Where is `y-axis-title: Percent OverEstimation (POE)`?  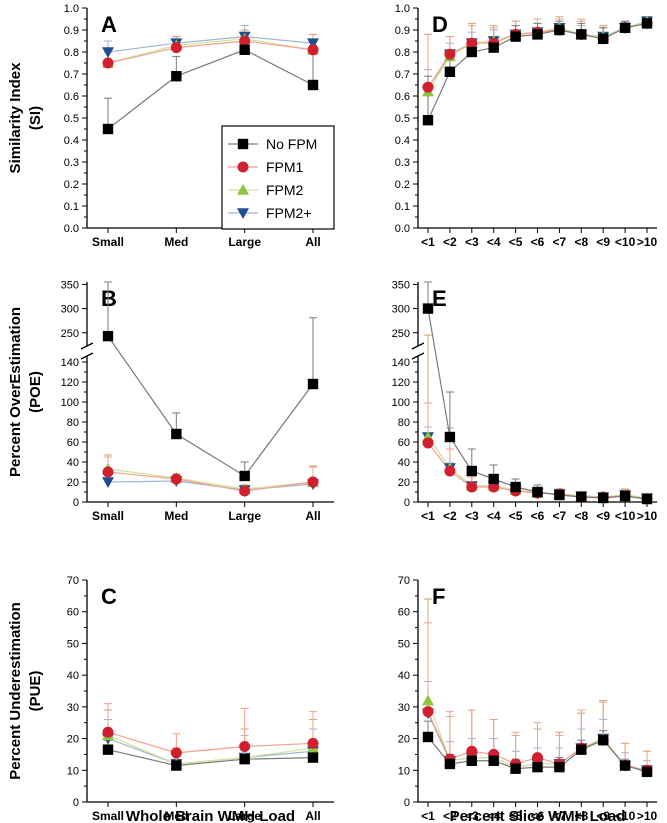
y-axis-title: Percent OverEstimation (POE) is located at coordinates (25, 392).